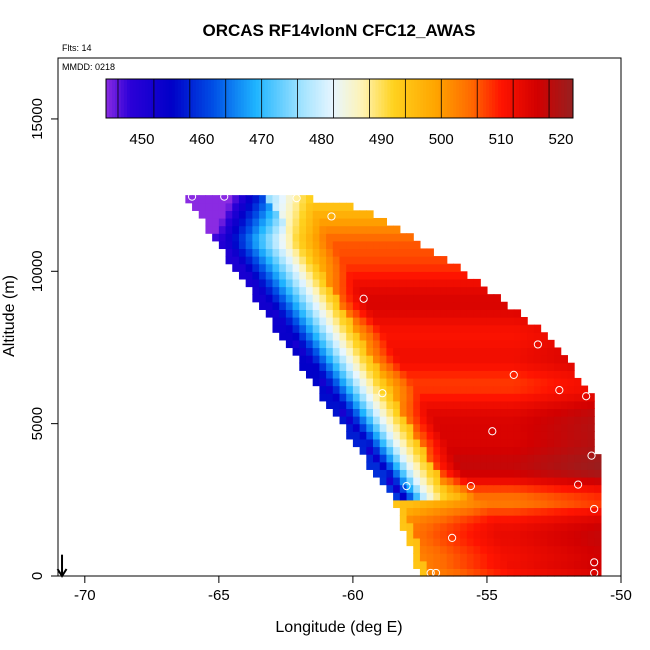 The image size is (650, 650). What do you see at coordinates (436, 573) in the screenshot?
I see `sample-point` at bounding box center [436, 573].